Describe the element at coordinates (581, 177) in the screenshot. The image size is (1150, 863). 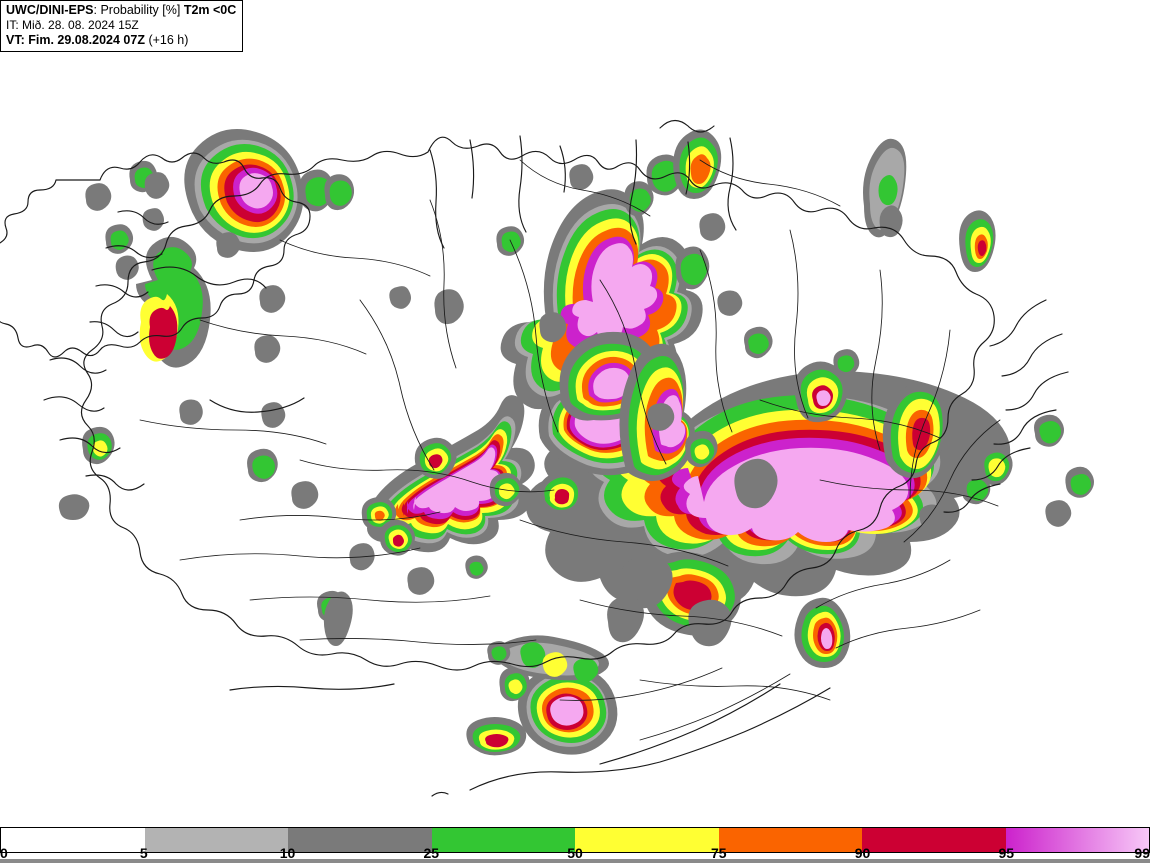
I see `sg11` at that location.